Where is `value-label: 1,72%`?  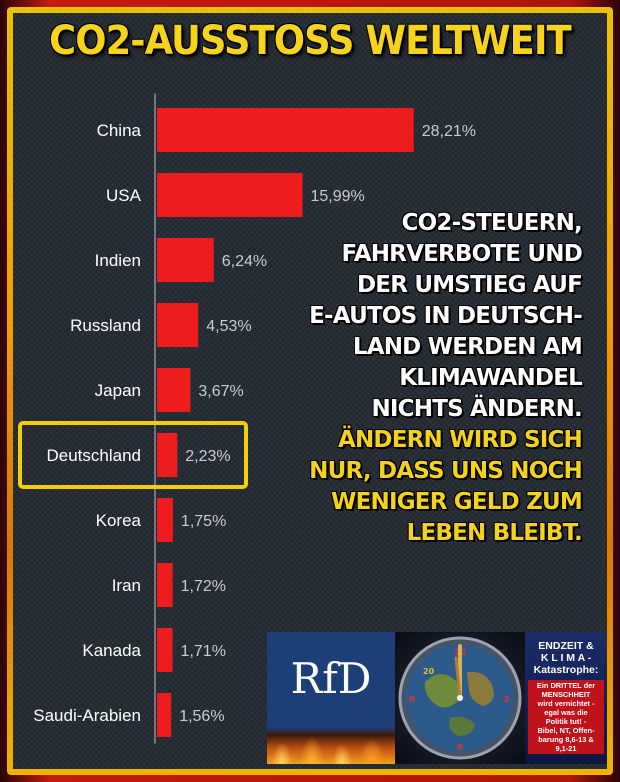
value-label: 1,72% is located at coordinates (203, 586).